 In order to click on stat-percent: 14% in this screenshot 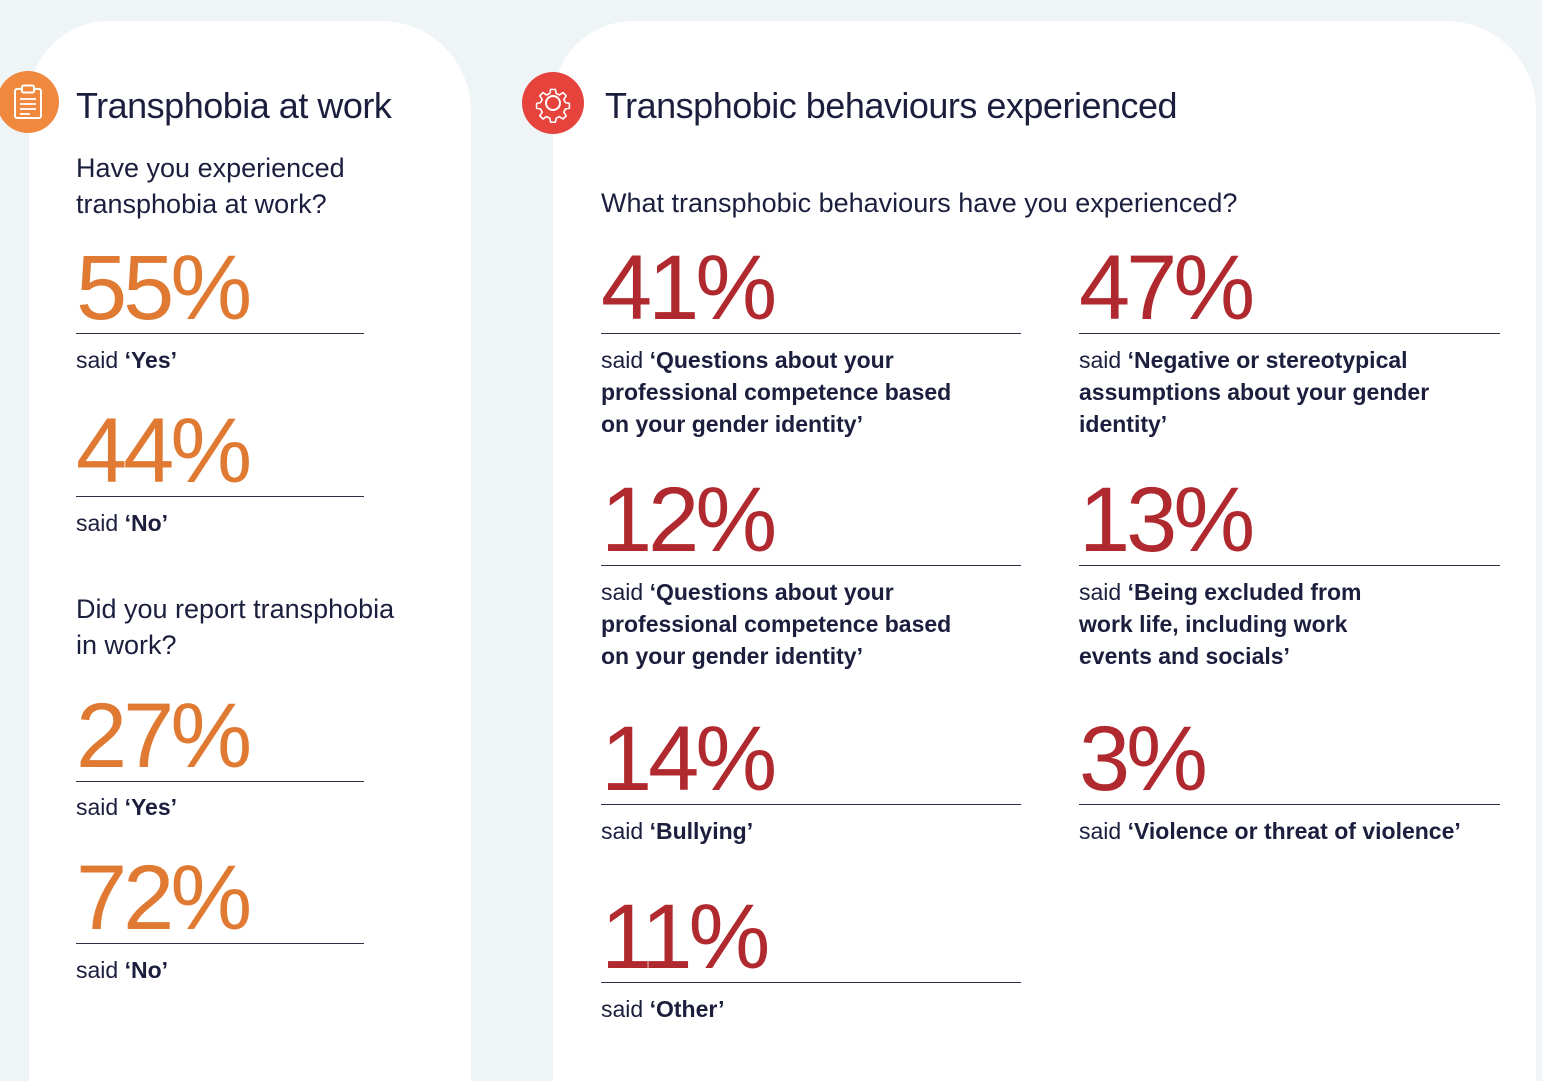, I will do `click(689, 759)`.